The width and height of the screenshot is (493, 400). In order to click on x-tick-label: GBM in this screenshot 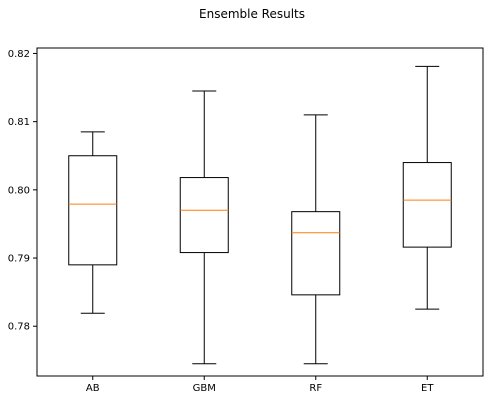, I will do `click(204, 388)`.